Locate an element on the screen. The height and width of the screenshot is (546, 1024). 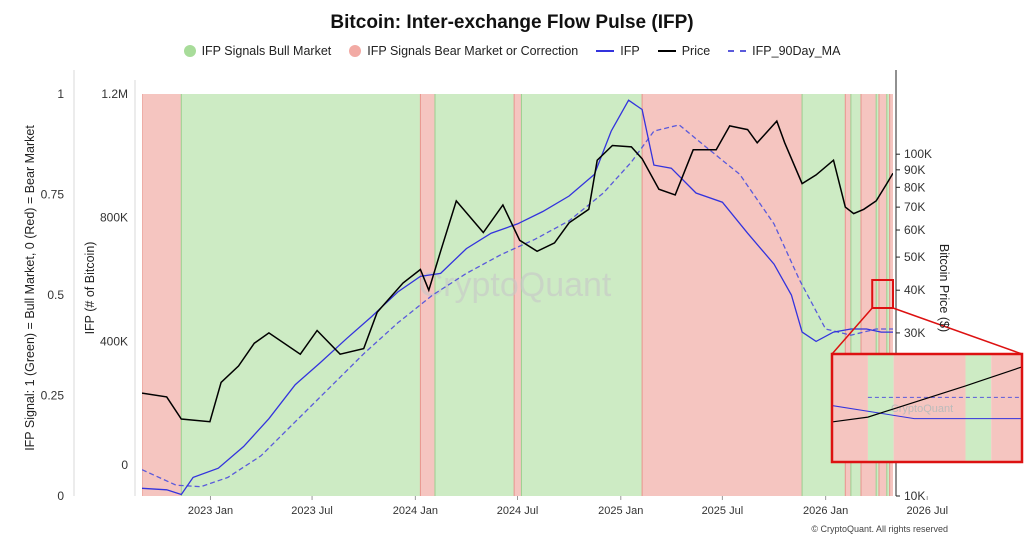
x-tick-2: 2024 Jan is located at coordinates (415, 511).